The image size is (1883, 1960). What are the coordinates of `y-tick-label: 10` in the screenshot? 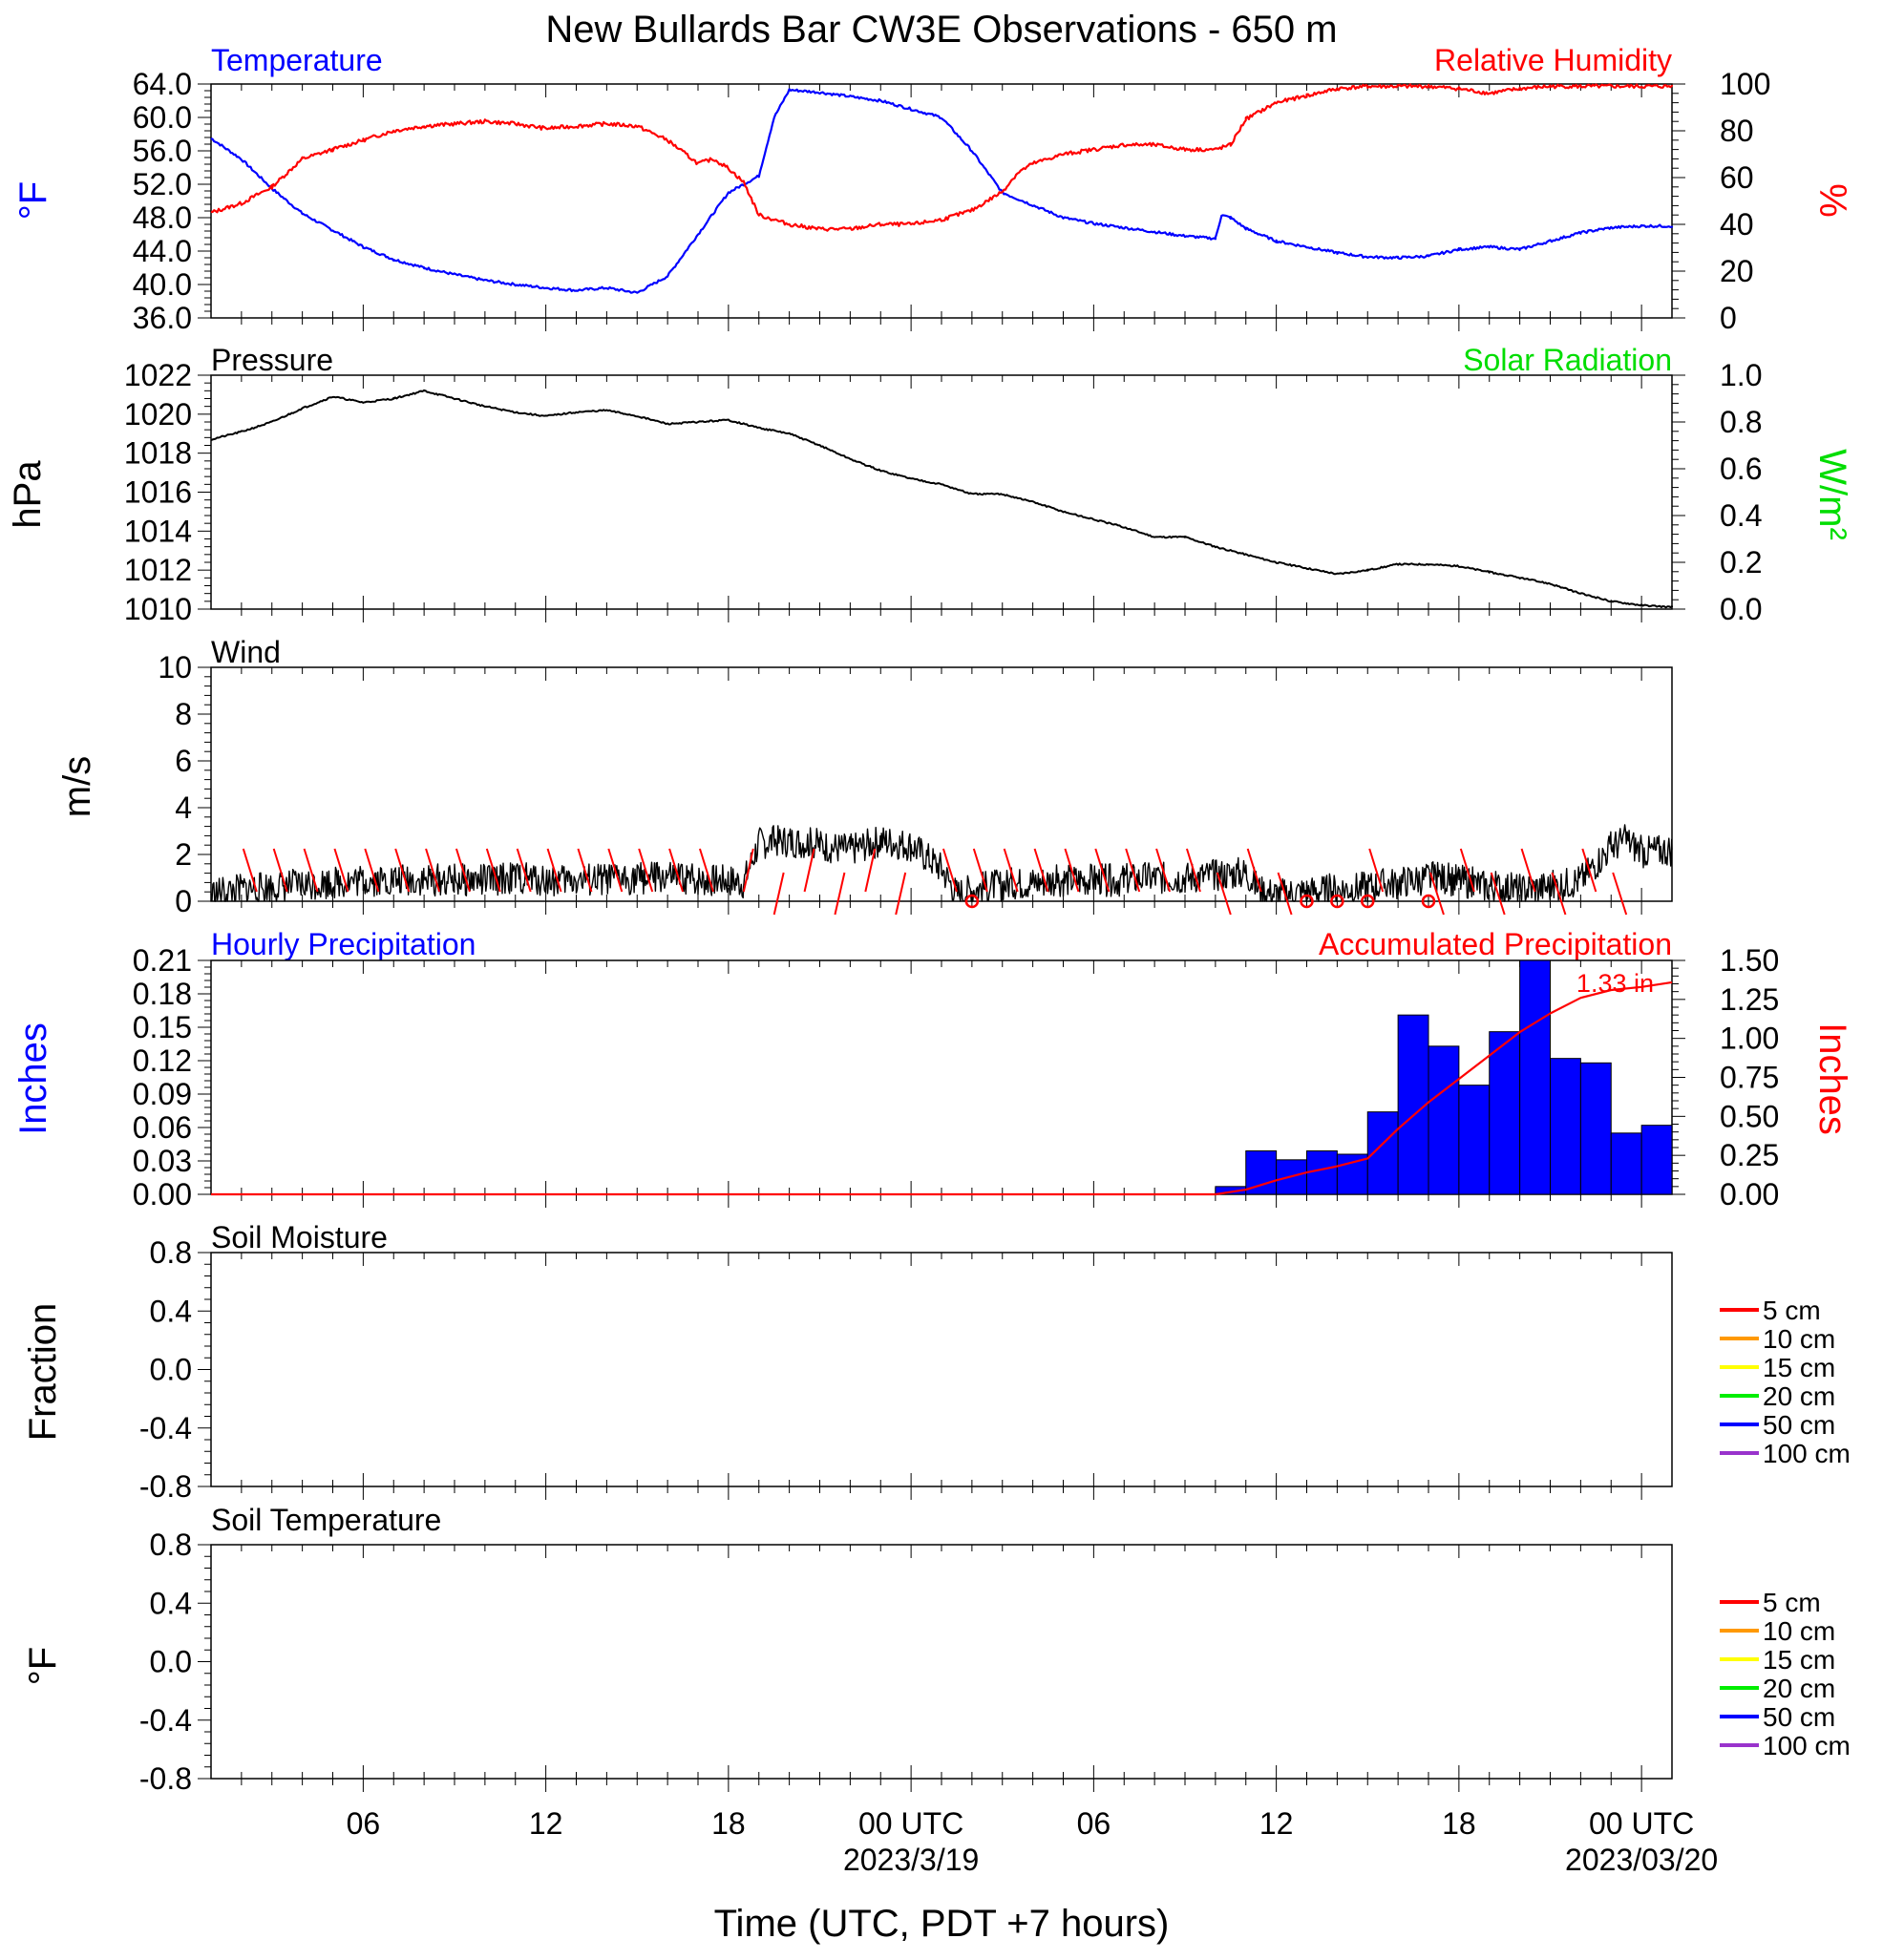 It's located at (175, 667).